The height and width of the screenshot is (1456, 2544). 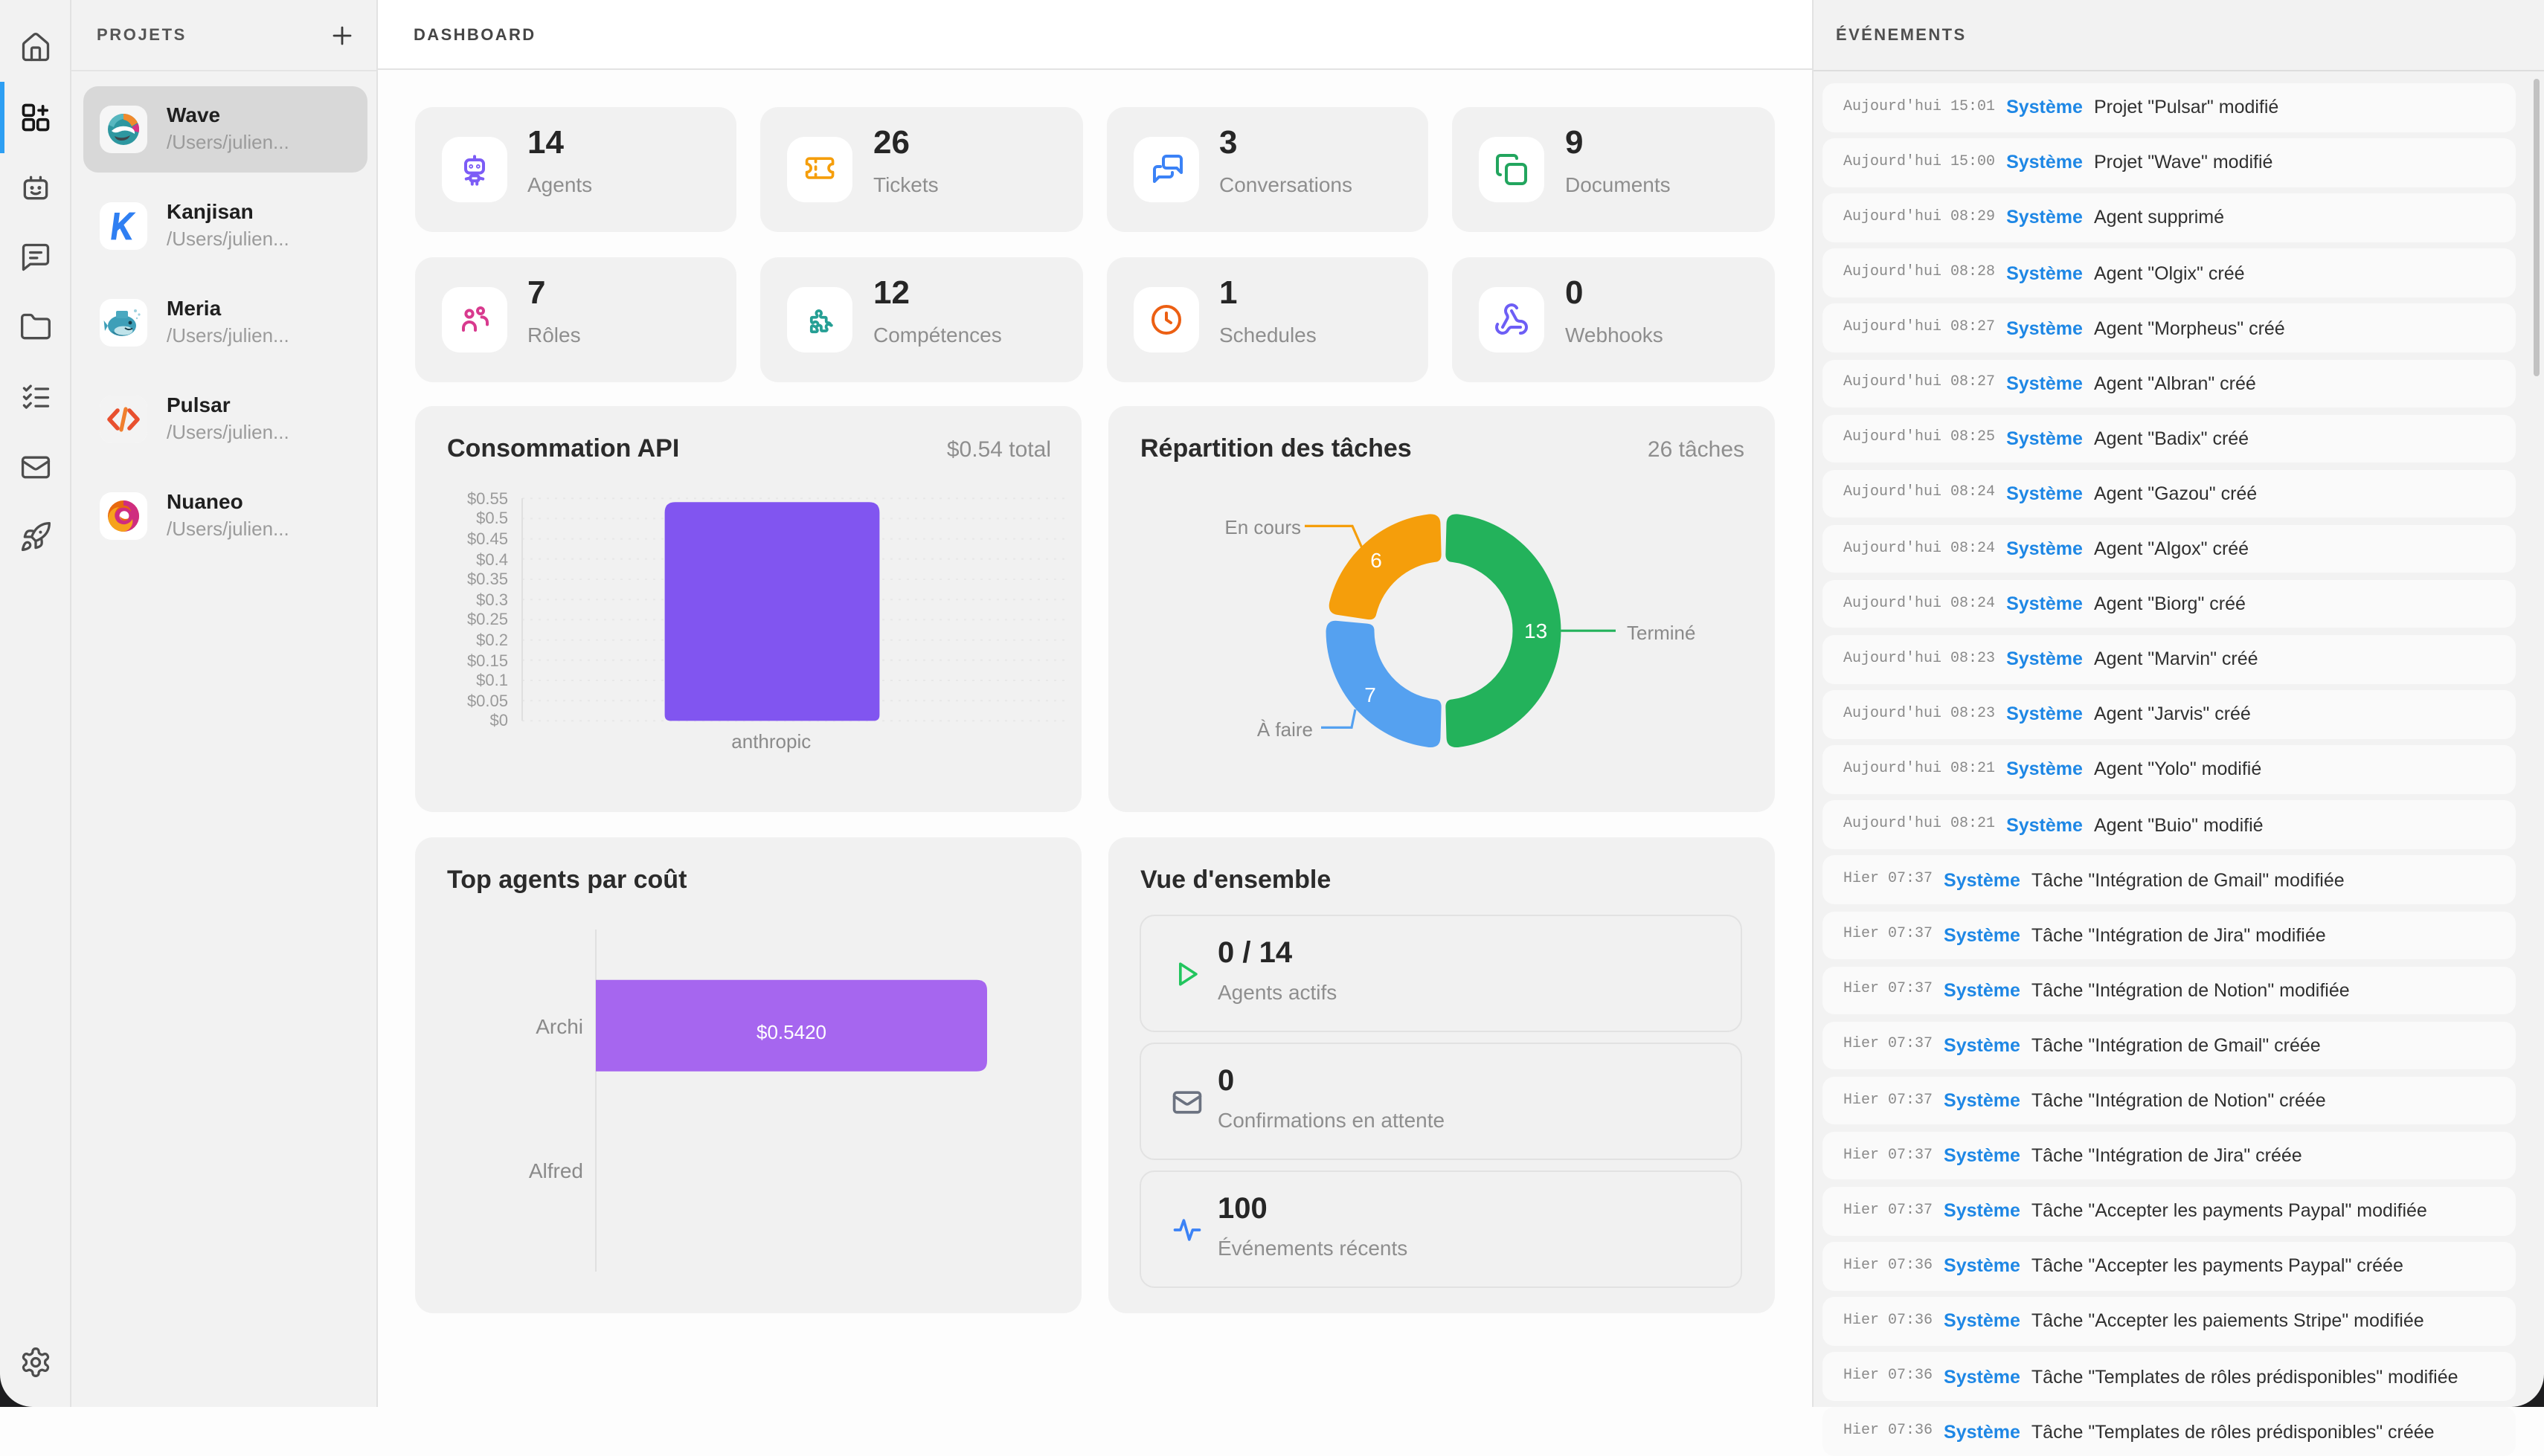 I want to click on svg-text: $0.5420, so click(x=791, y=1031).